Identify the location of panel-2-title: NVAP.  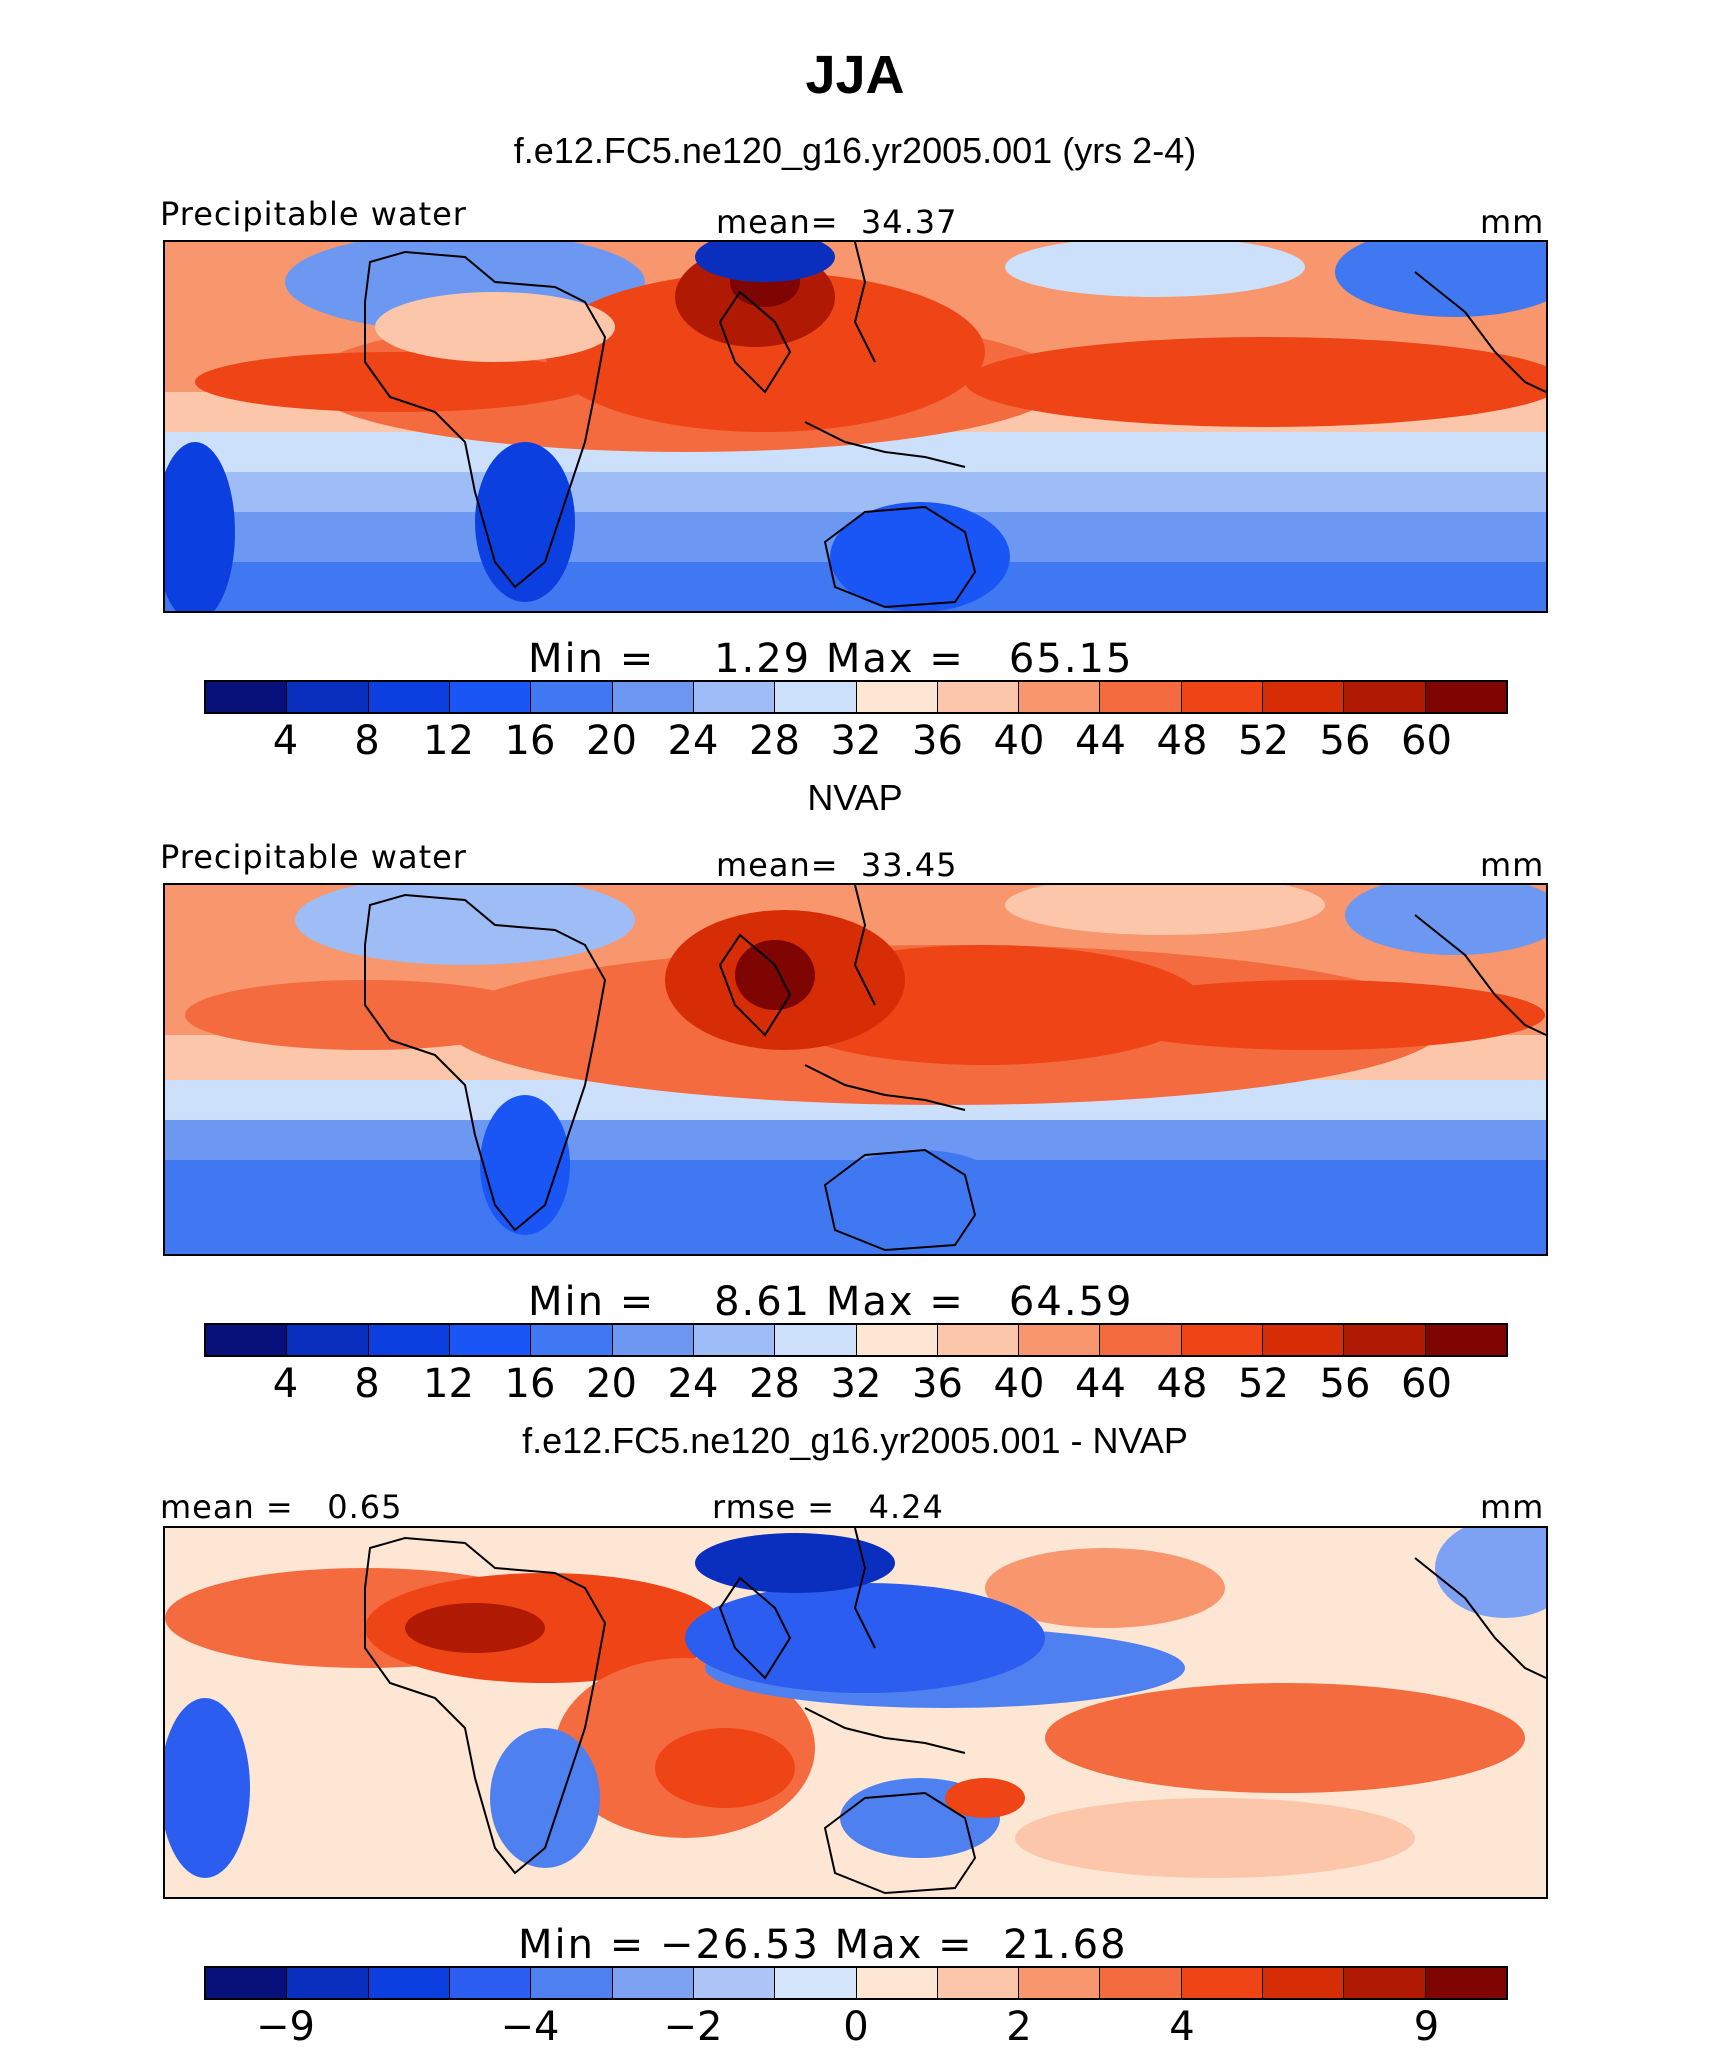
(855, 797).